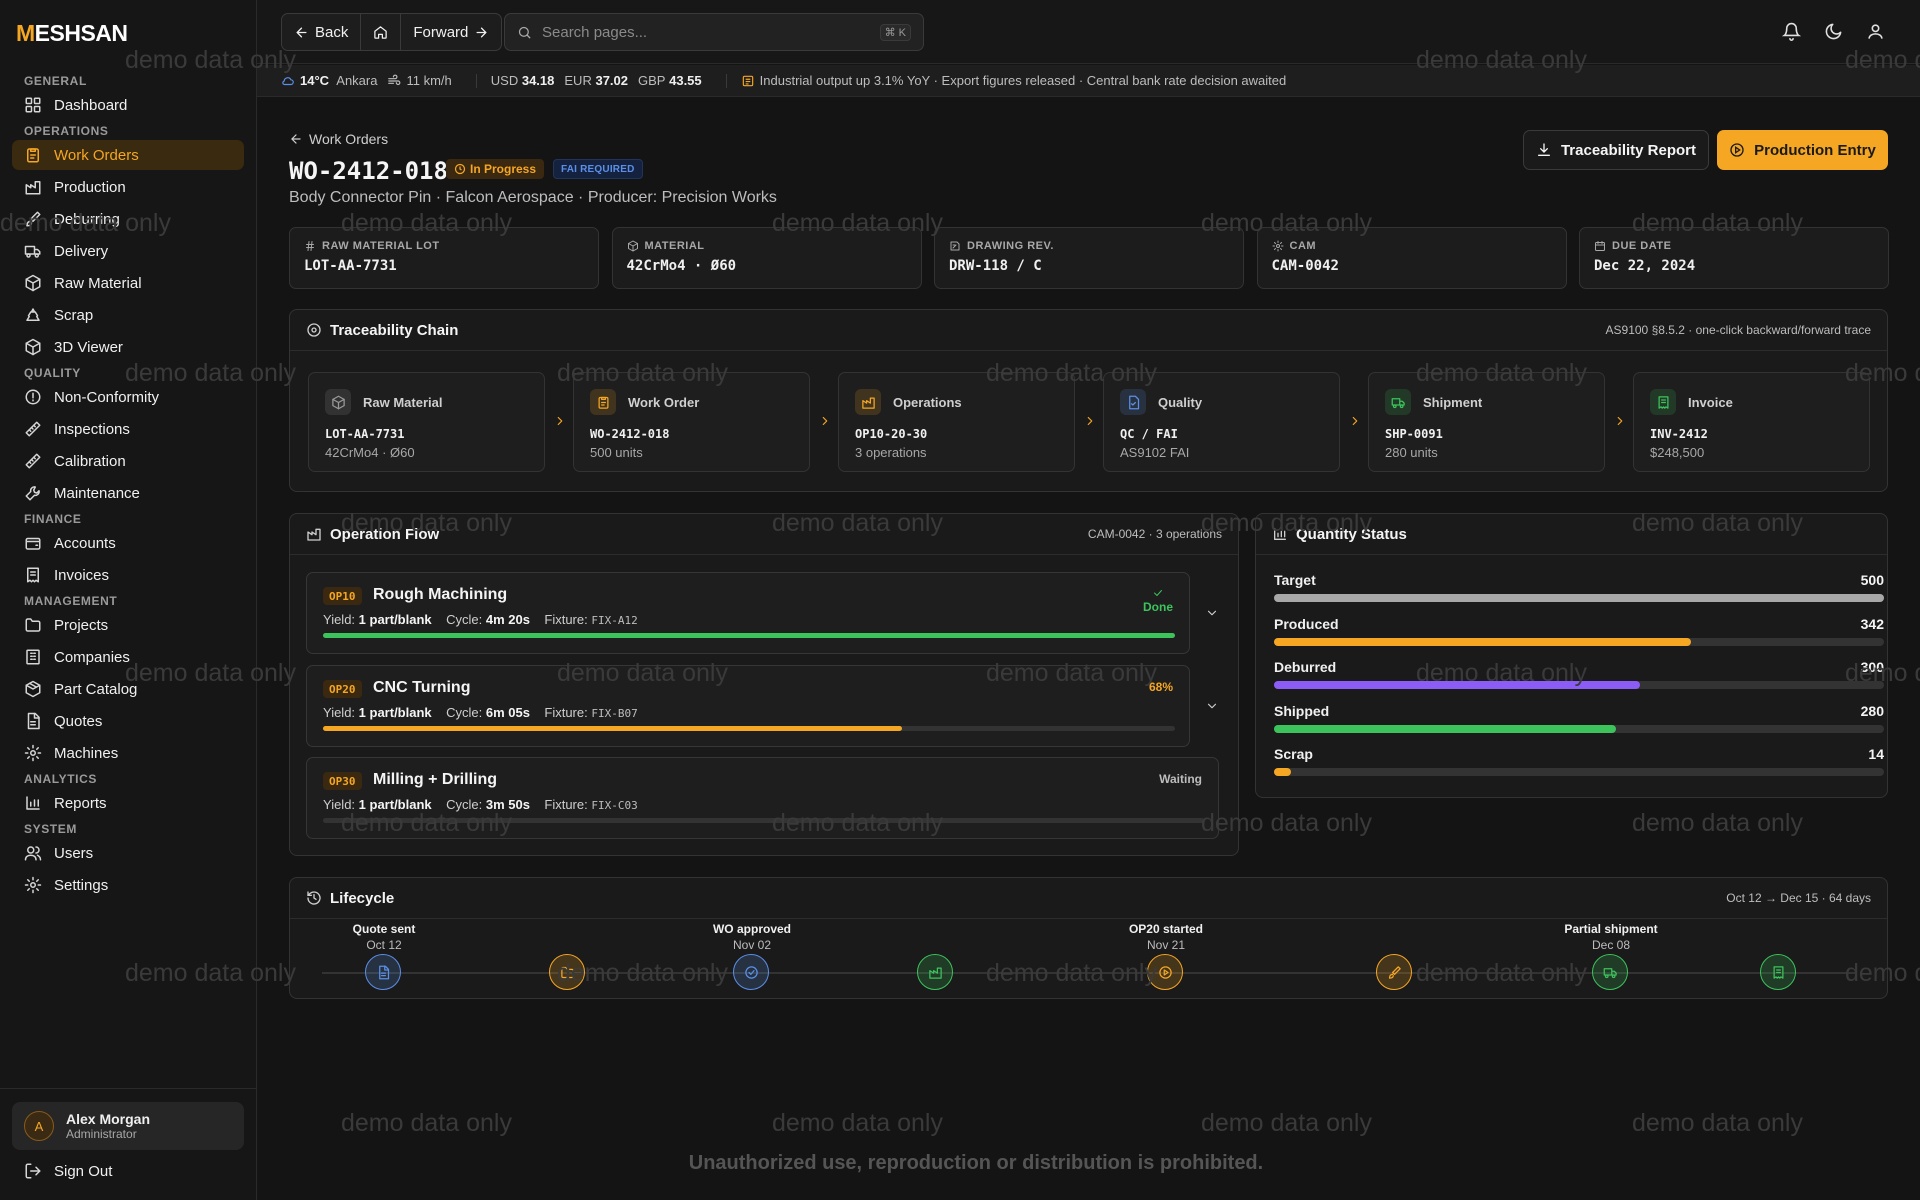  Describe the element at coordinates (1579, 761) in the screenshot. I see `quantity-row-scrap: Scrap 14` at that location.